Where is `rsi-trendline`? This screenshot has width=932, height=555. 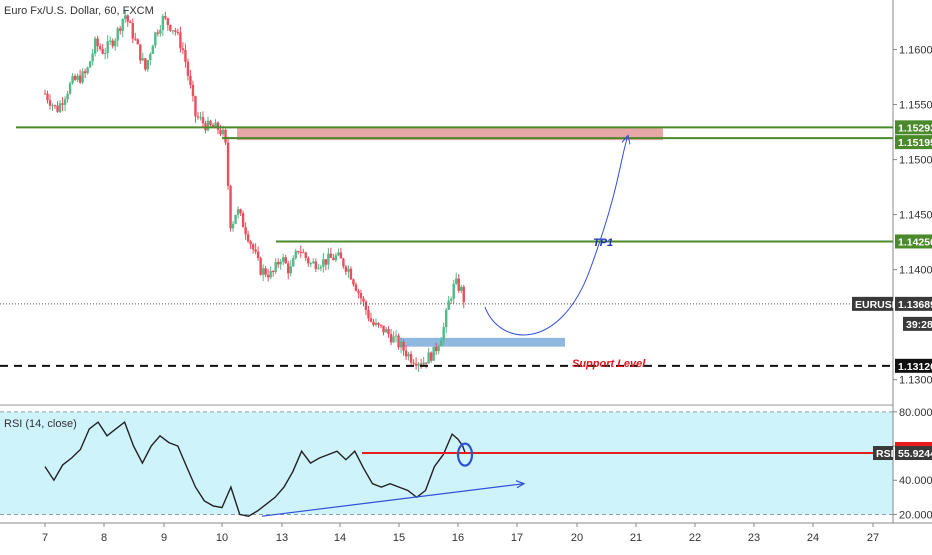
rsi-trendline is located at coordinates (393, 500).